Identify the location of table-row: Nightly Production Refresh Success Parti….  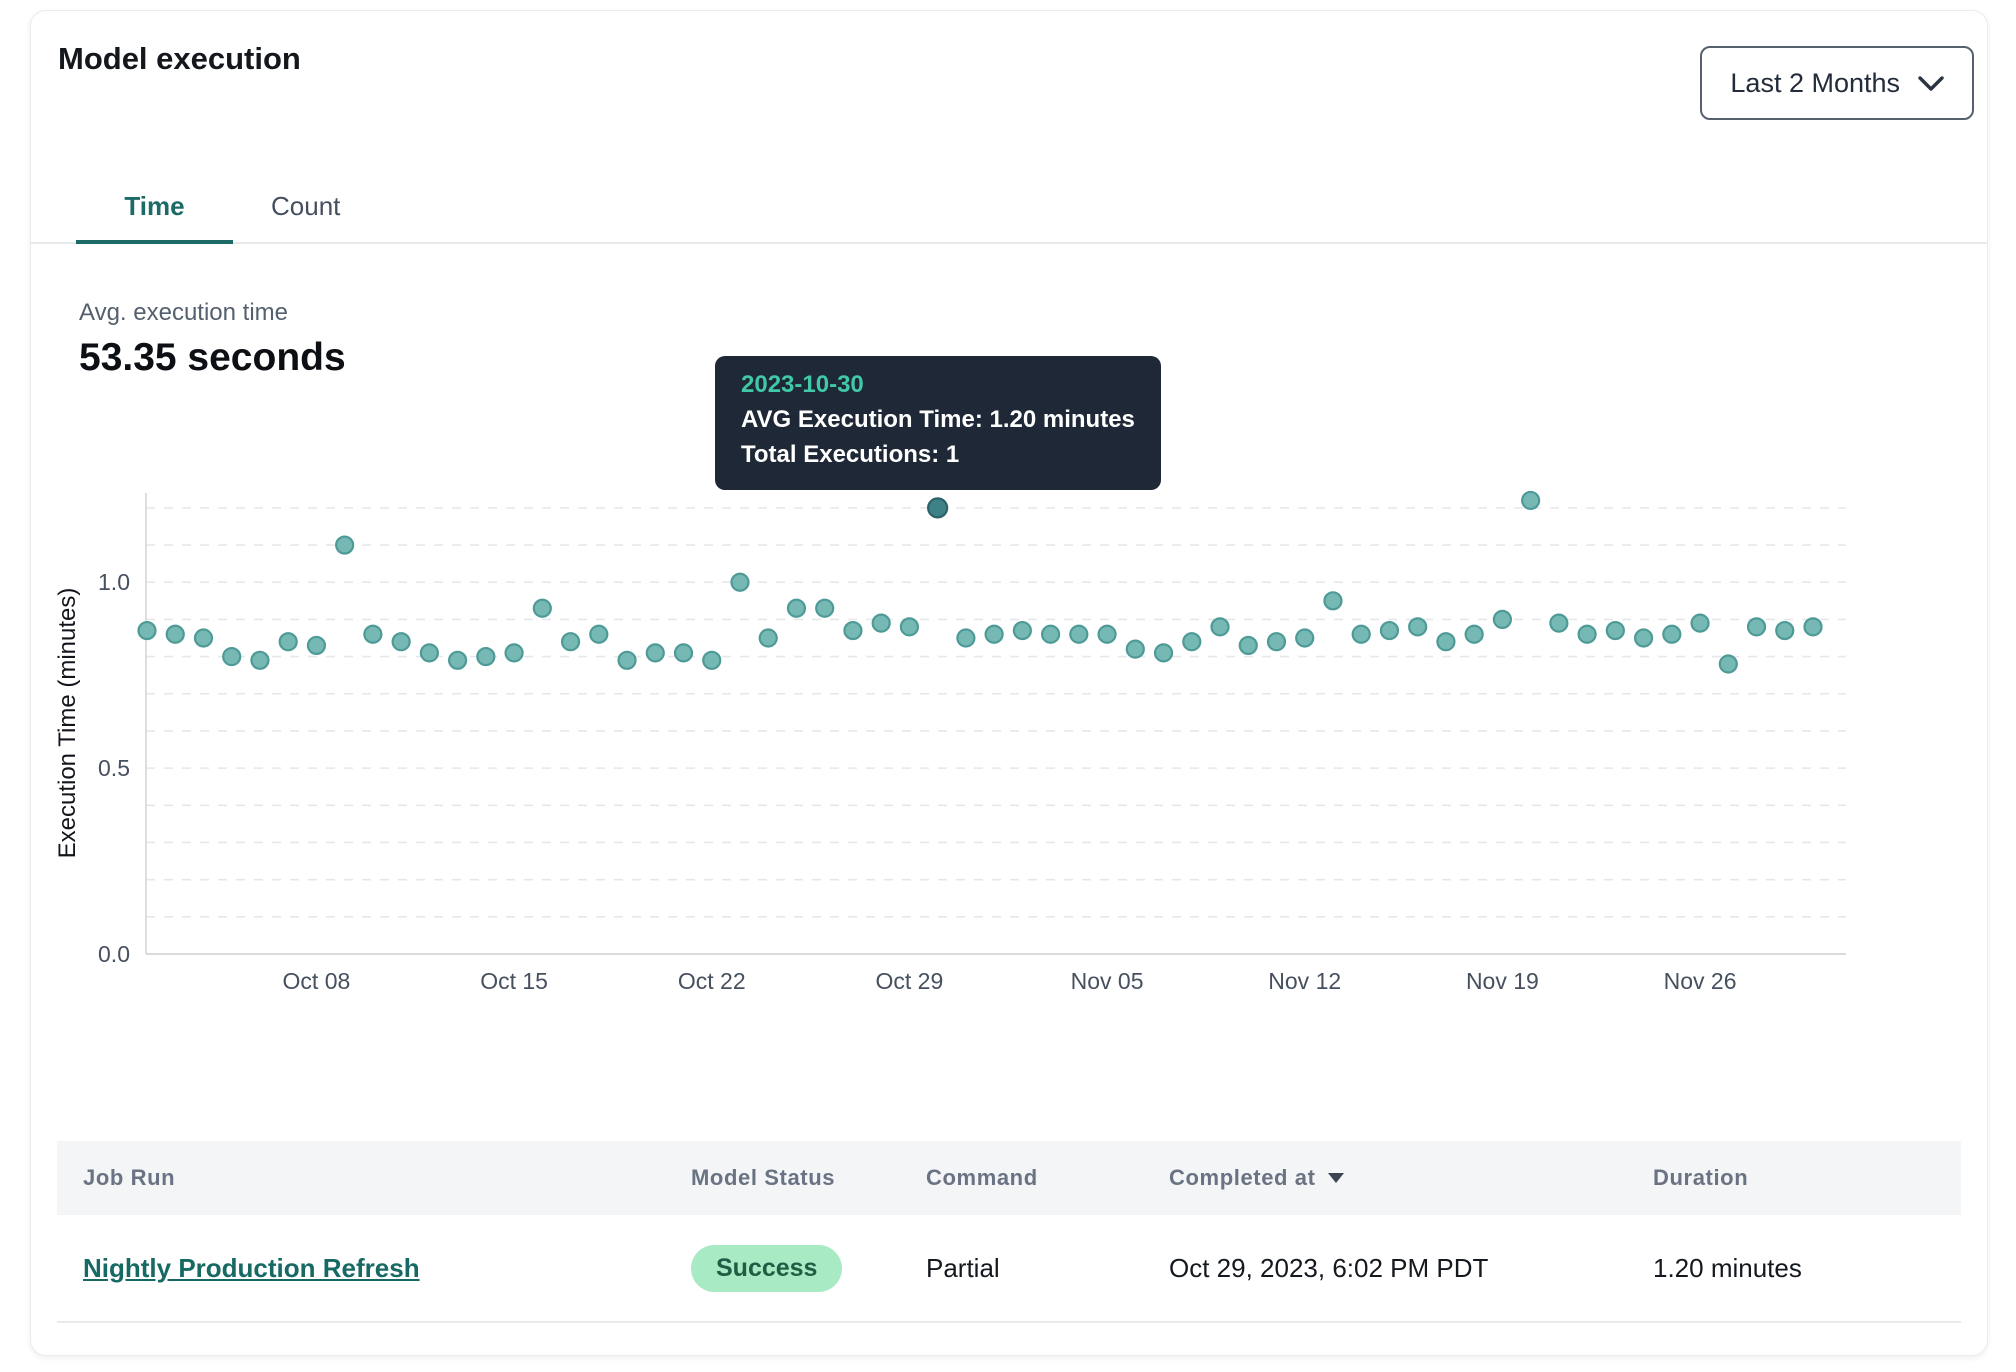
(1009, 1269).